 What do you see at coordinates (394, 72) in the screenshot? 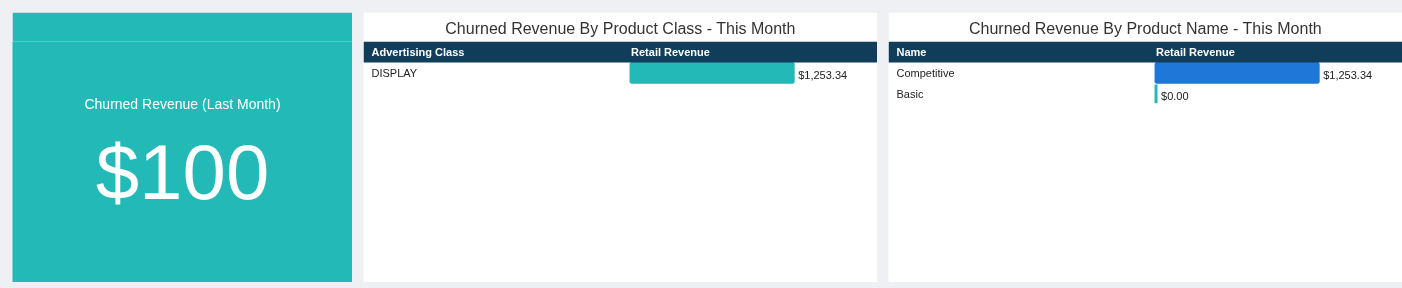
I see `y-tick-label: DISPLAY` at bounding box center [394, 72].